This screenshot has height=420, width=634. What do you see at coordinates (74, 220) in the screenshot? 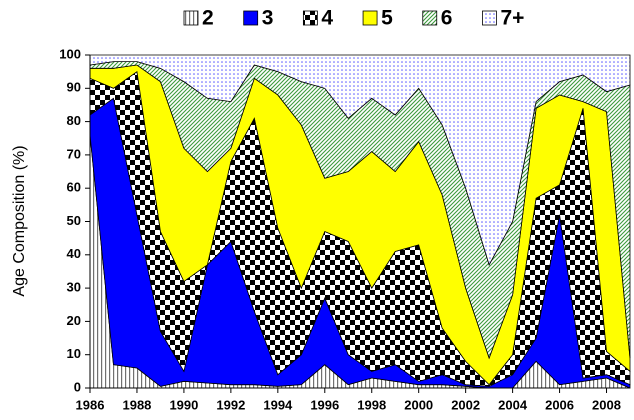
I see `y-tick-label: 50` at bounding box center [74, 220].